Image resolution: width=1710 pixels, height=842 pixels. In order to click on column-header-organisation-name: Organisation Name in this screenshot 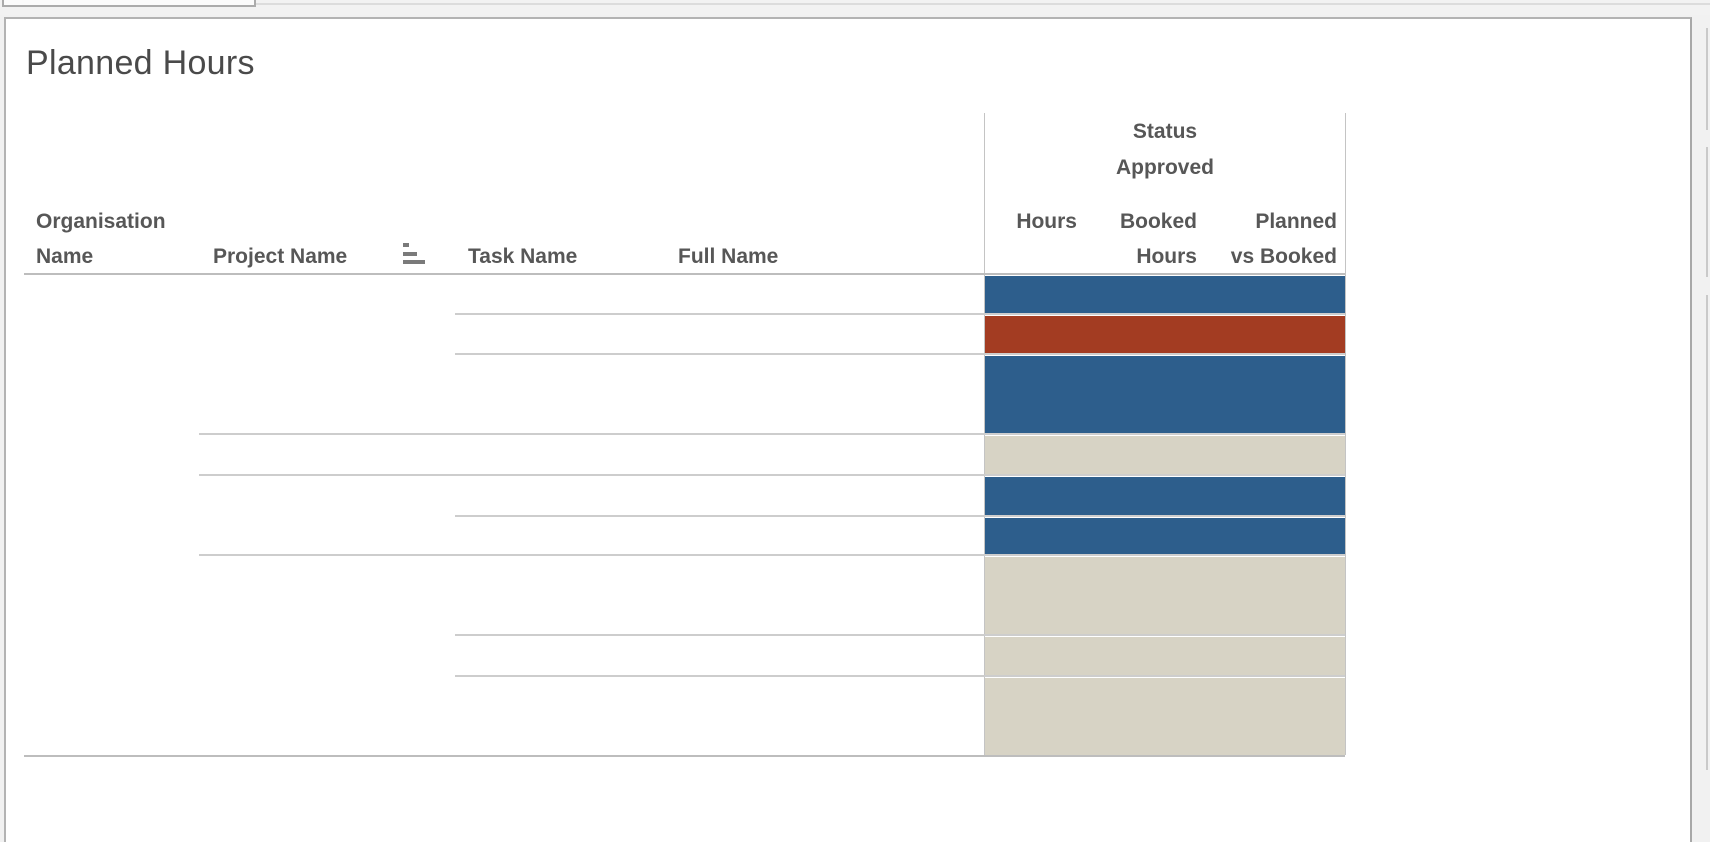, I will do `click(101, 239)`.